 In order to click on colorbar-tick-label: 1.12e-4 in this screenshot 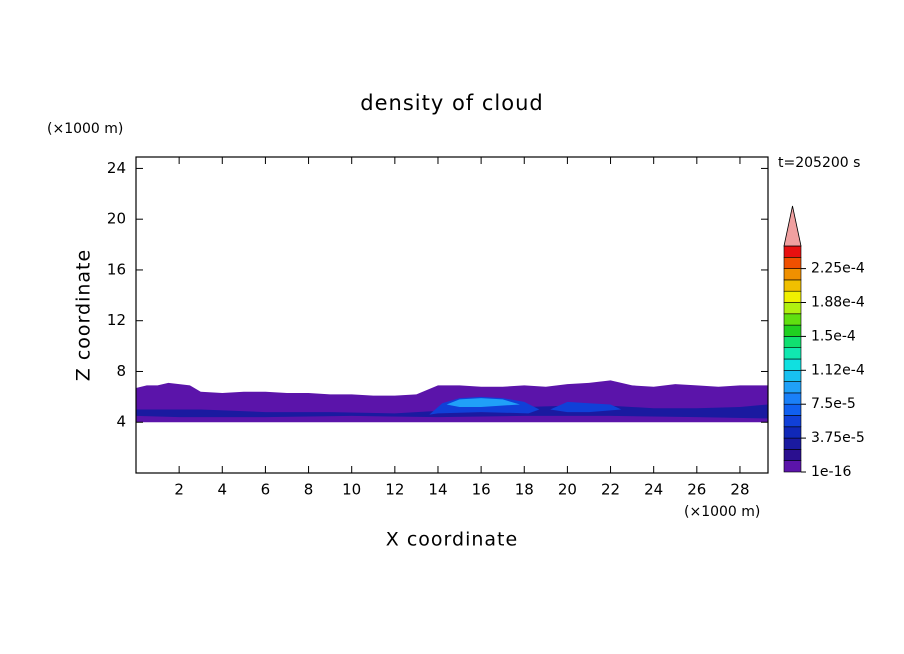, I will do `click(838, 370)`.